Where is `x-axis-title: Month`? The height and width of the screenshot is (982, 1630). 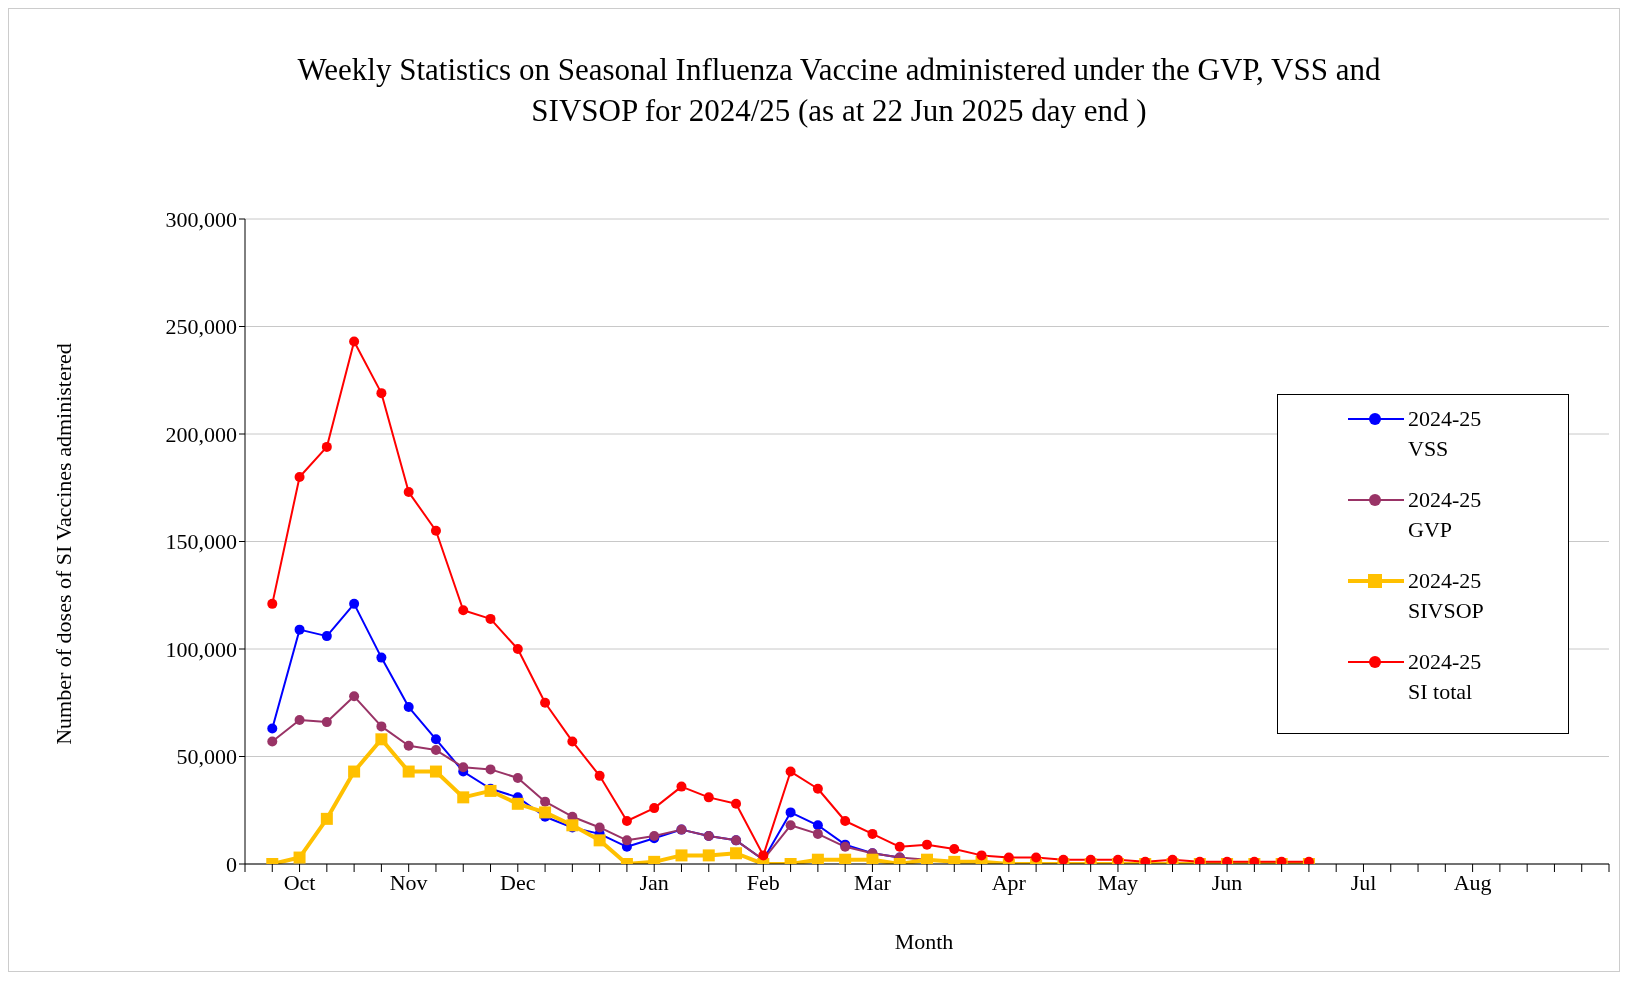
x-axis-title: Month is located at coordinates (924, 942).